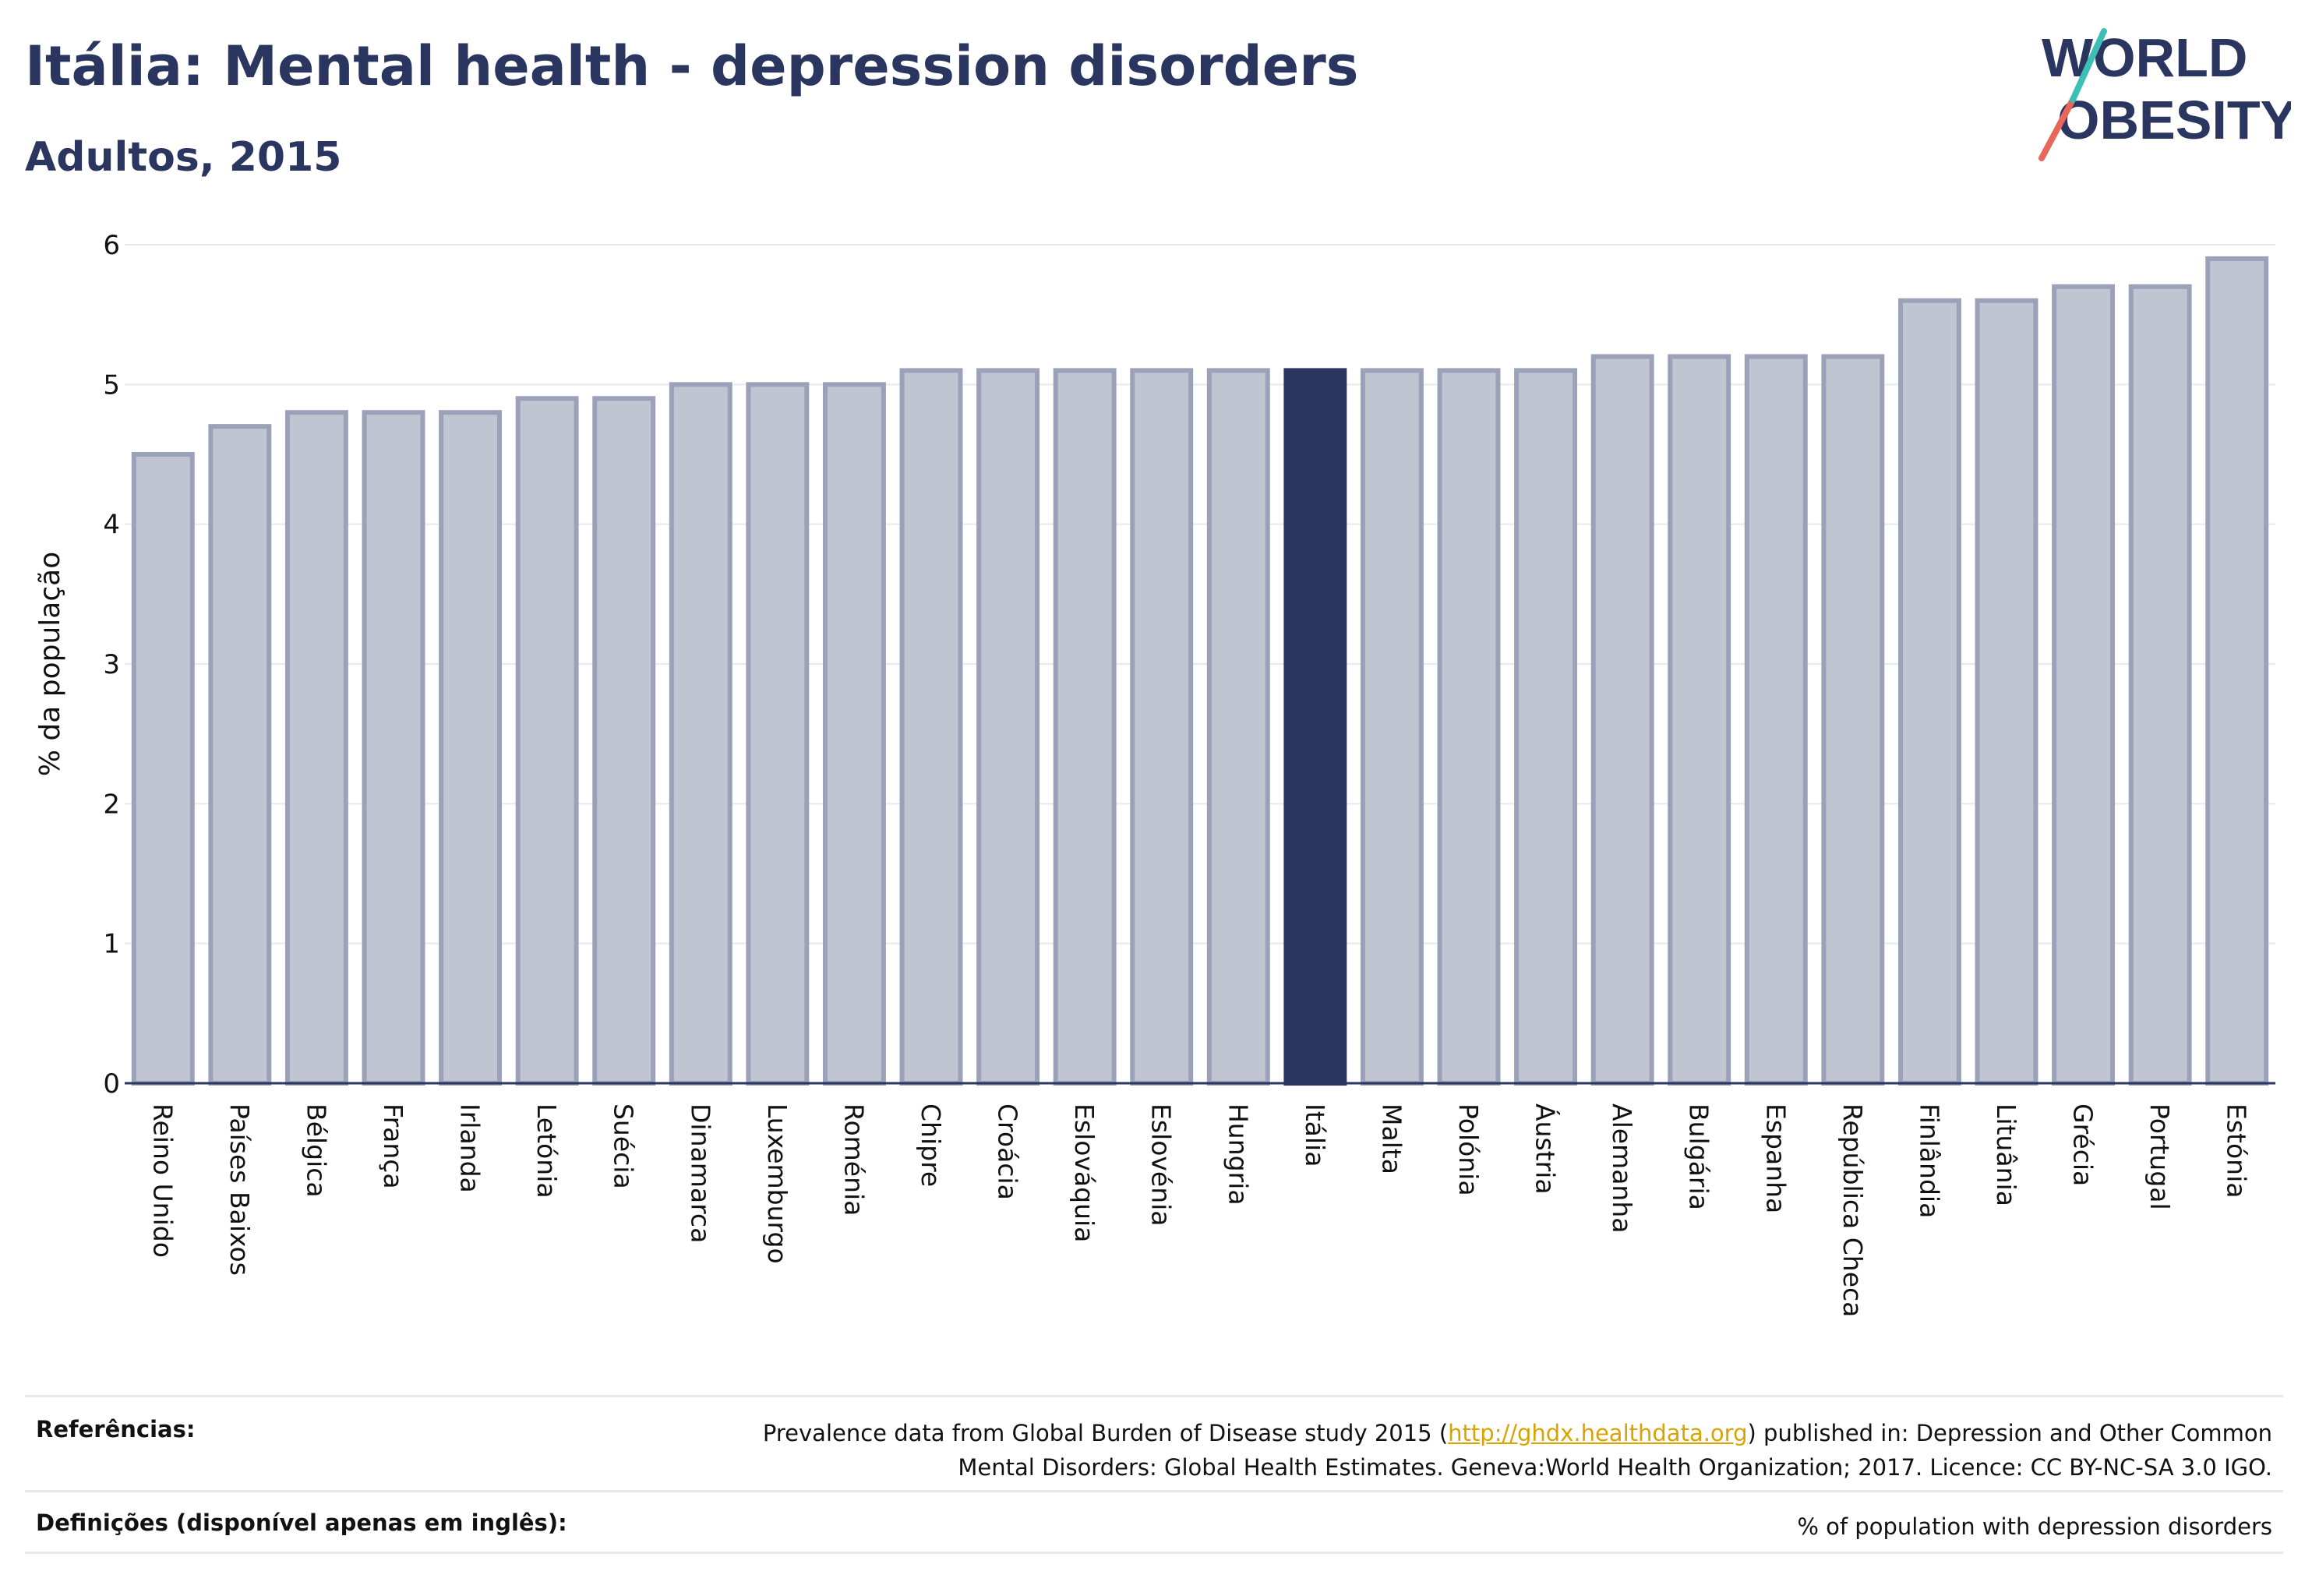 The width and height of the screenshot is (2305, 1596). I want to click on x-tick-label: Chipre, so click(931, 1145).